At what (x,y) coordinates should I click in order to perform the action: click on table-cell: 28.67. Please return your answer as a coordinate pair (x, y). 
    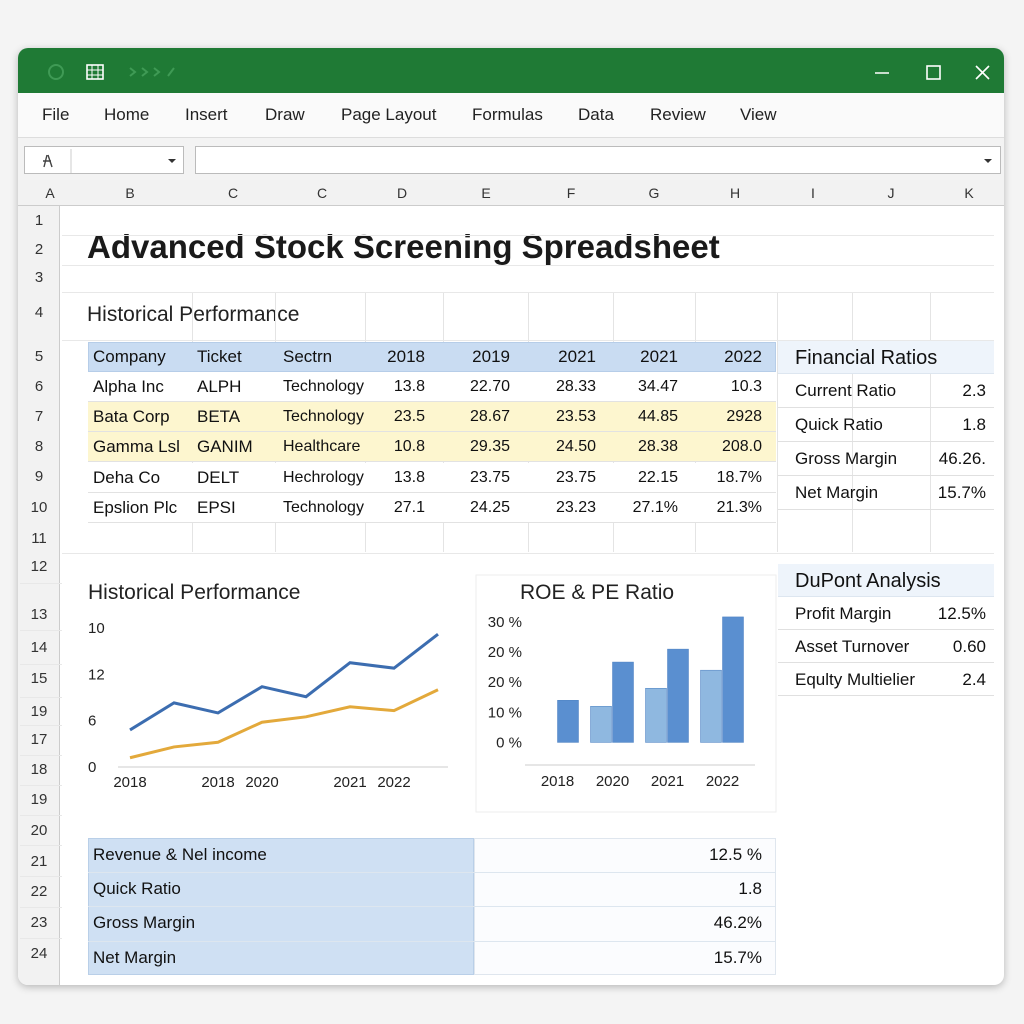
    Looking at the image, I should click on (489, 417).